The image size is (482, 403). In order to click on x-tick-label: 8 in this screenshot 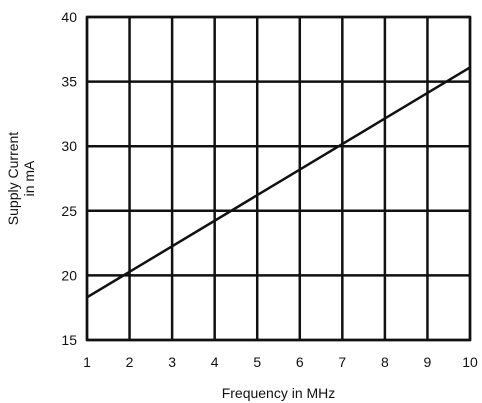, I will do `click(385, 362)`.